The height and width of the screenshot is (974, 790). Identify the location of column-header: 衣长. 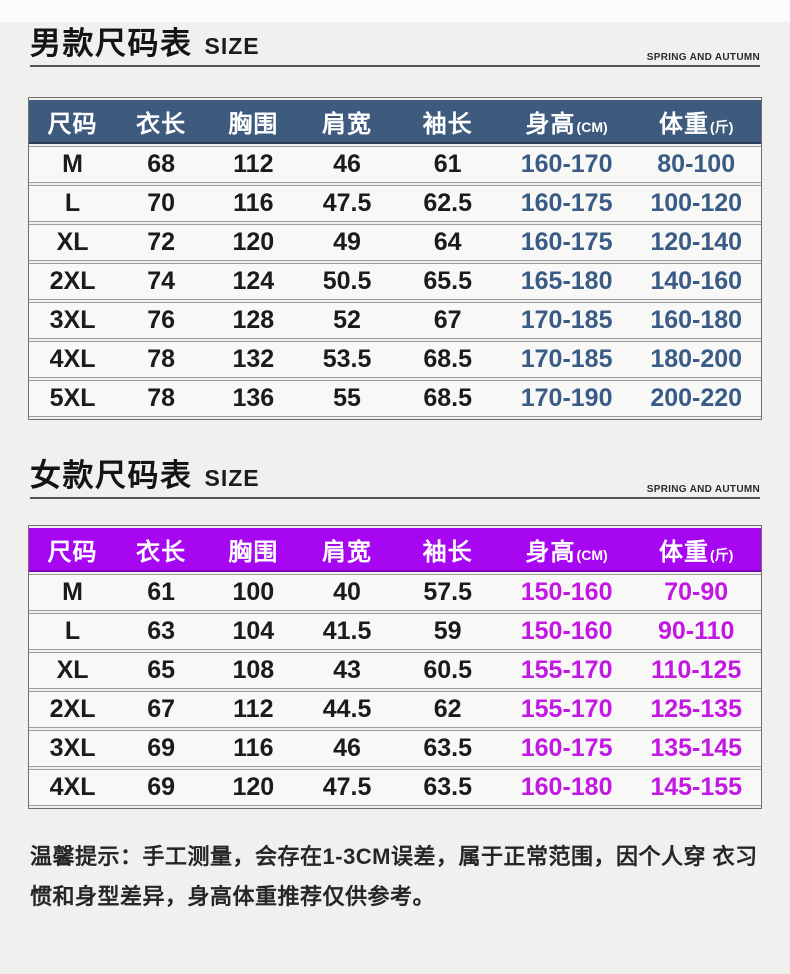
(161, 550).